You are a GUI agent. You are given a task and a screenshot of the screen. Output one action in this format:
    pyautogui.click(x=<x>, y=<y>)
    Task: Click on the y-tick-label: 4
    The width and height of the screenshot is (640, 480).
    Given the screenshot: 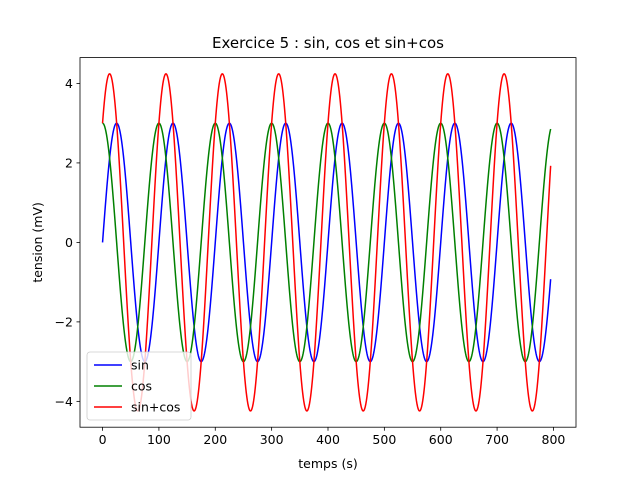 What is the action you would take?
    pyautogui.click(x=69, y=83)
    